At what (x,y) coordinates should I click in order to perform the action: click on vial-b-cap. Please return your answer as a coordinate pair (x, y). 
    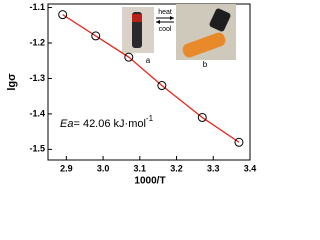
    Looking at the image, I should click on (220, 20).